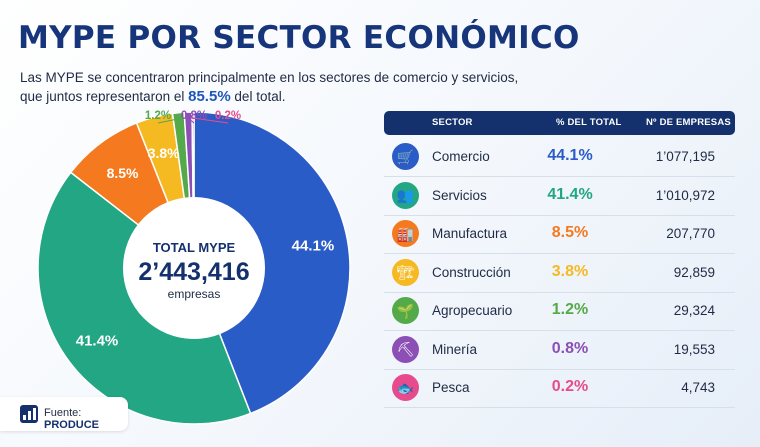 The height and width of the screenshot is (447, 760). Describe the element at coordinates (589, 122) in the screenshot. I see `column-header-percent: % DEL TOTAL` at that location.